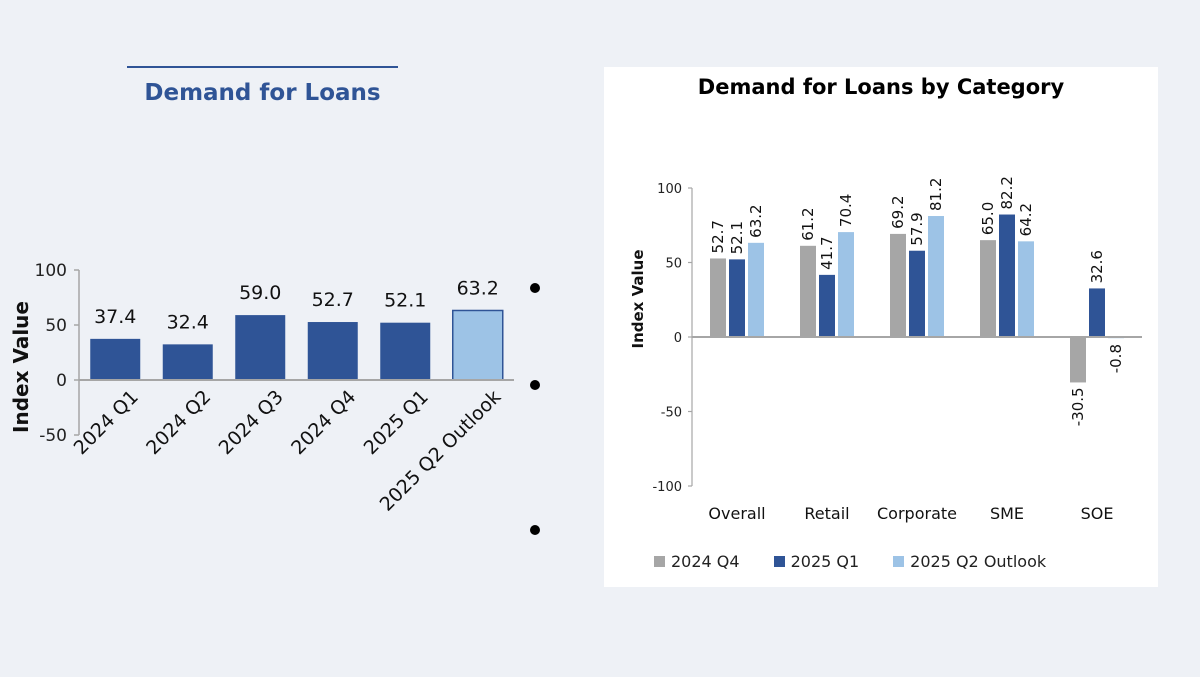  Describe the element at coordinates (1078, 406) in the screenshot. I see `data-label: -30.5` at that location.